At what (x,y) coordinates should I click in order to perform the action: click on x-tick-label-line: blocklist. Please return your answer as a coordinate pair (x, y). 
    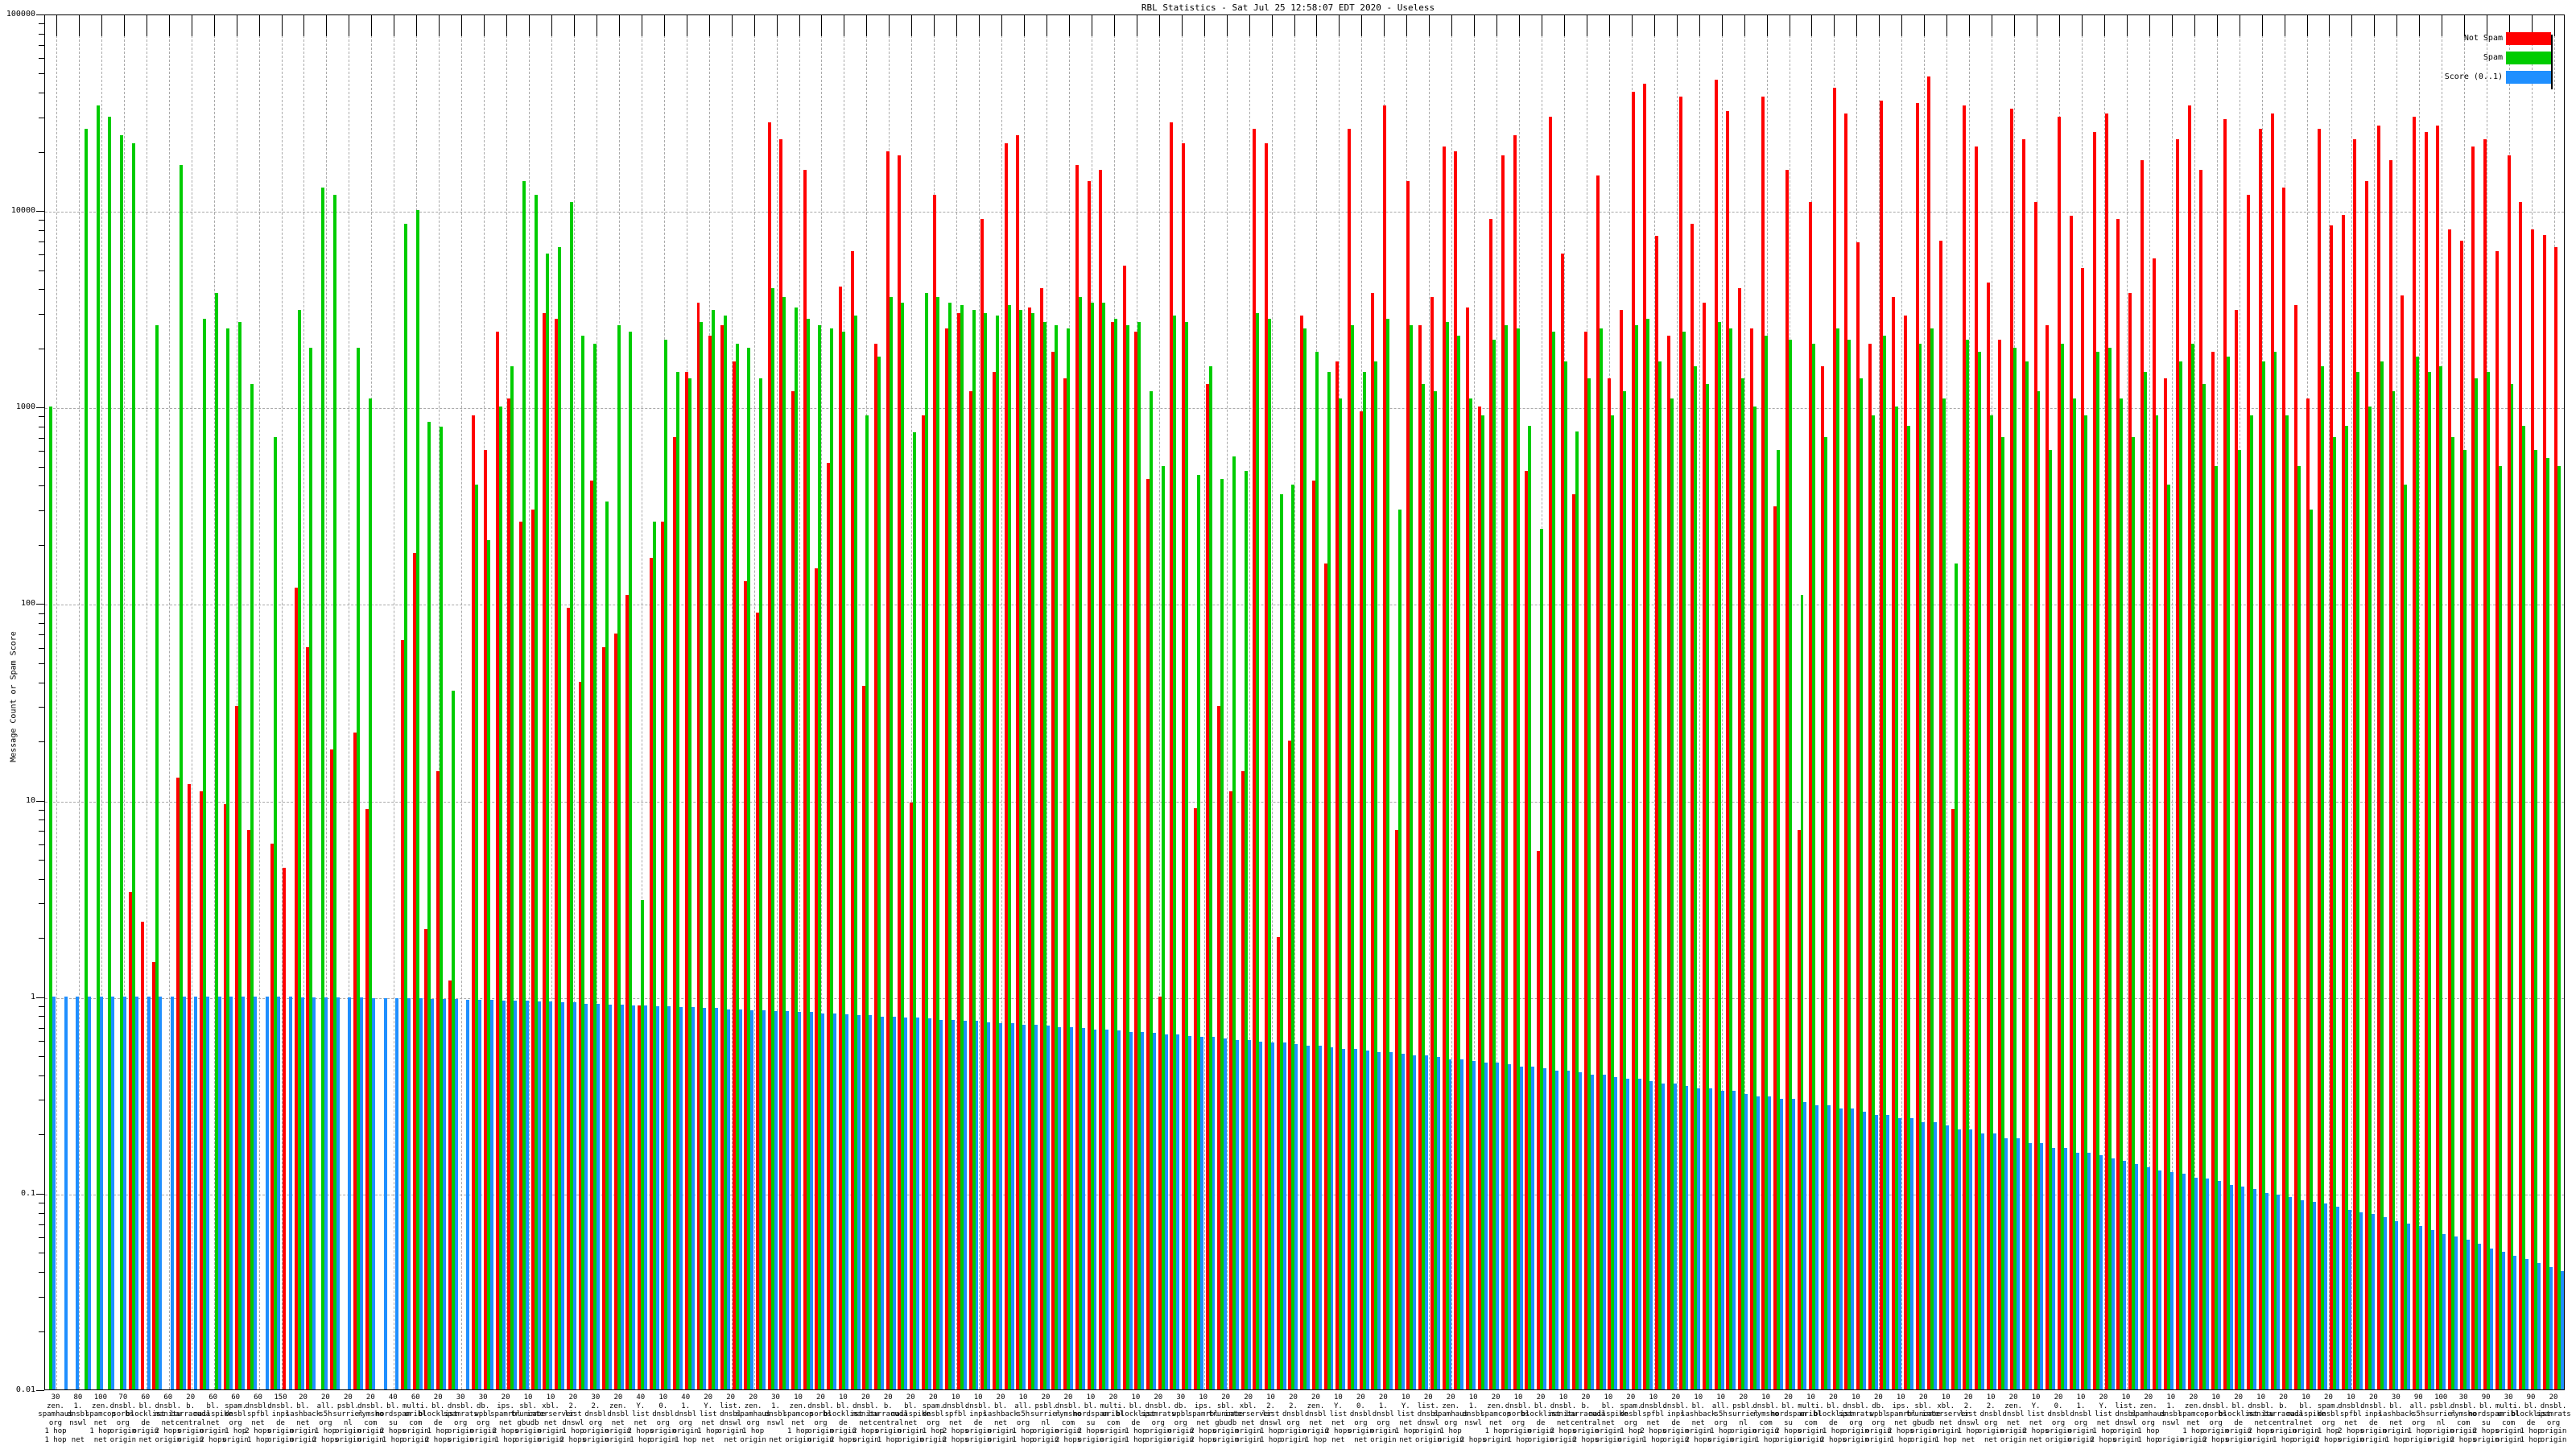
    Looking at the image, I should click on (2531, 1414).